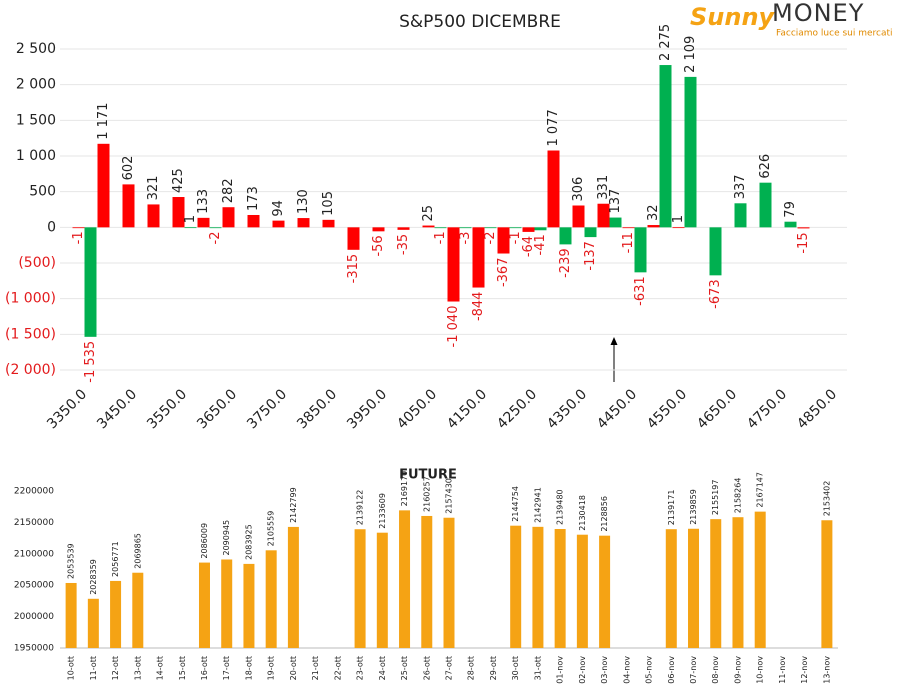 This screenshot has width=902, height=692. What do you see at coordinates (760, 670) in the screenshot?
I see `x-tick-label: 10-nov` at bounding box center [760, 670].